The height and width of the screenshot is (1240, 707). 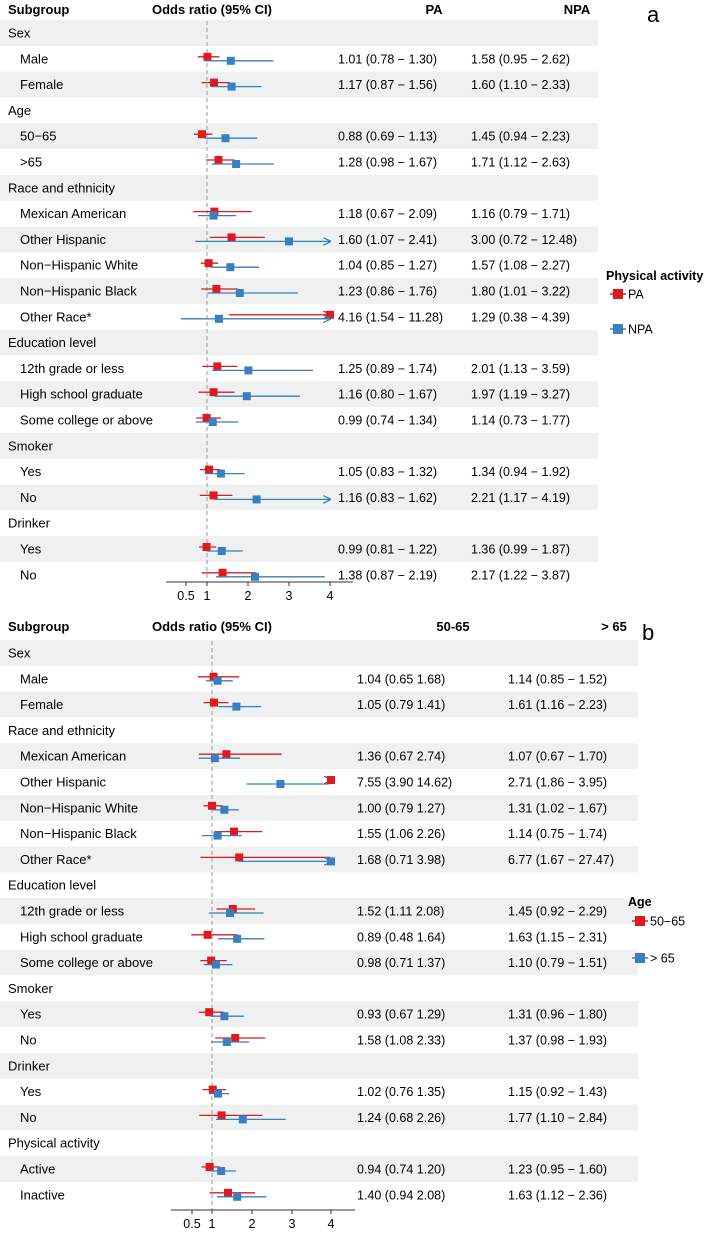 What do you see at coordinates (252, 1224) in the screenshot?
I see `x-tick-label: 2` at bounding box center [252, 1224].